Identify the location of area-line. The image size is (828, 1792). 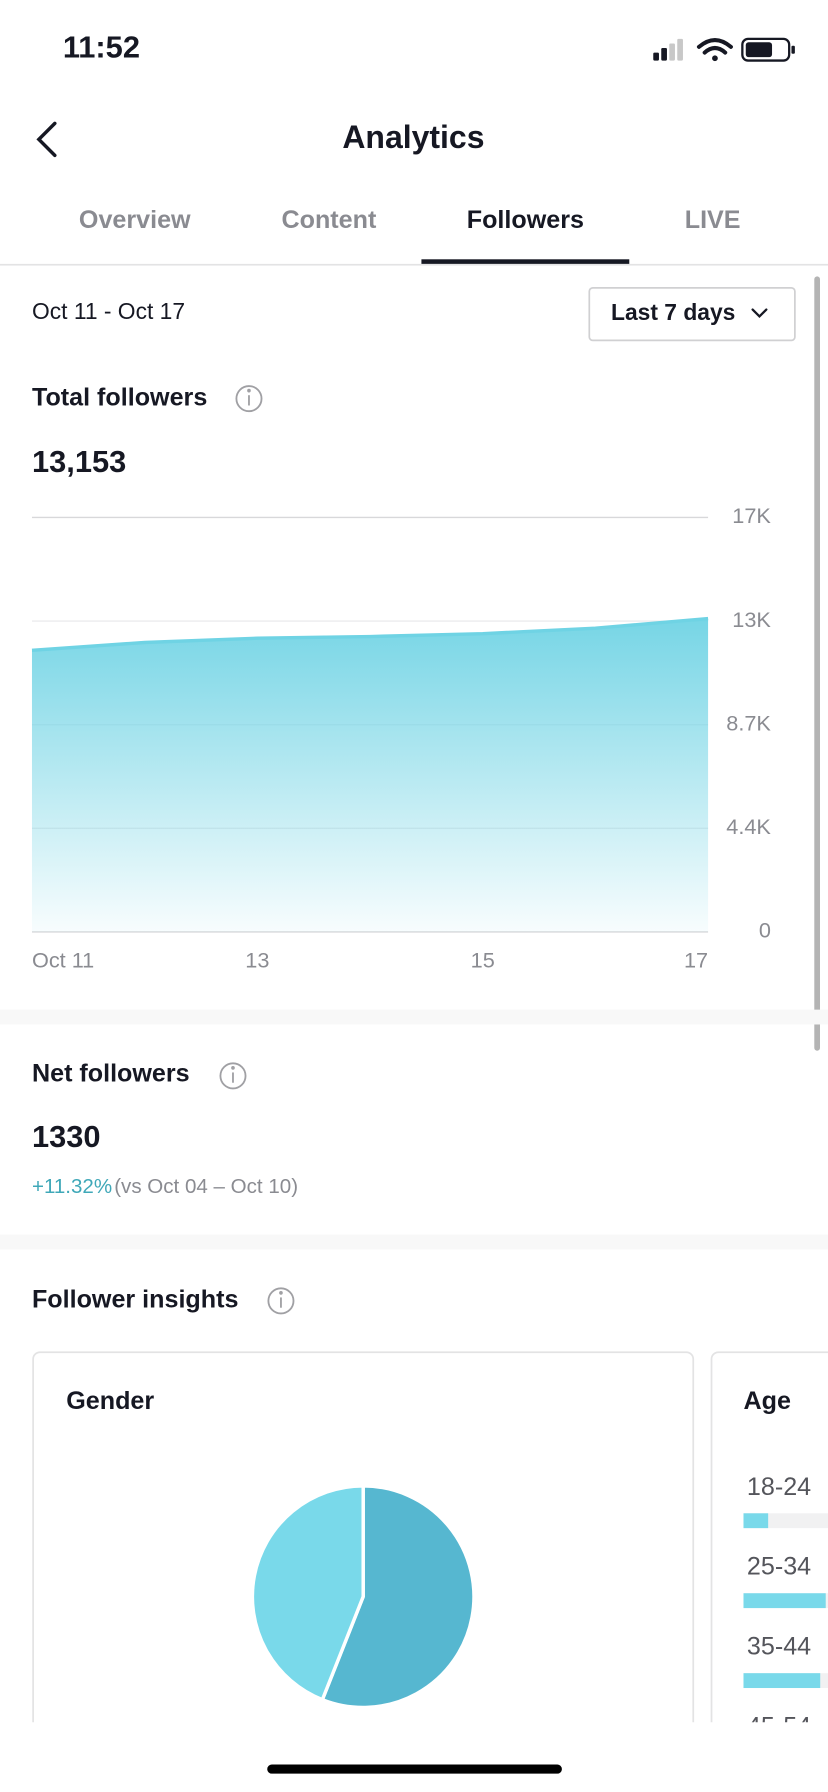
(370, 634).